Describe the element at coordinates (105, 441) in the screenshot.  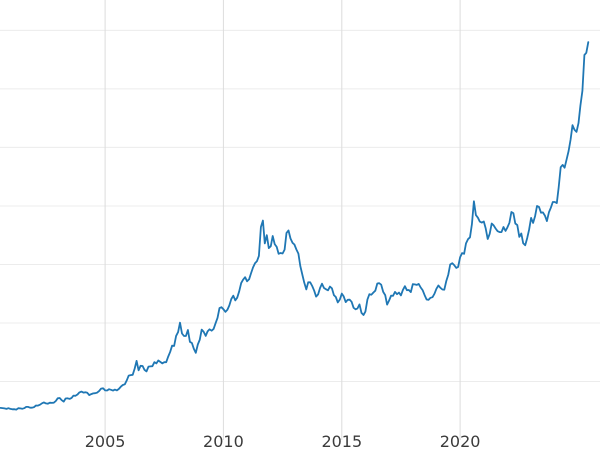
I see `x-tick-label: 2005` at that location.